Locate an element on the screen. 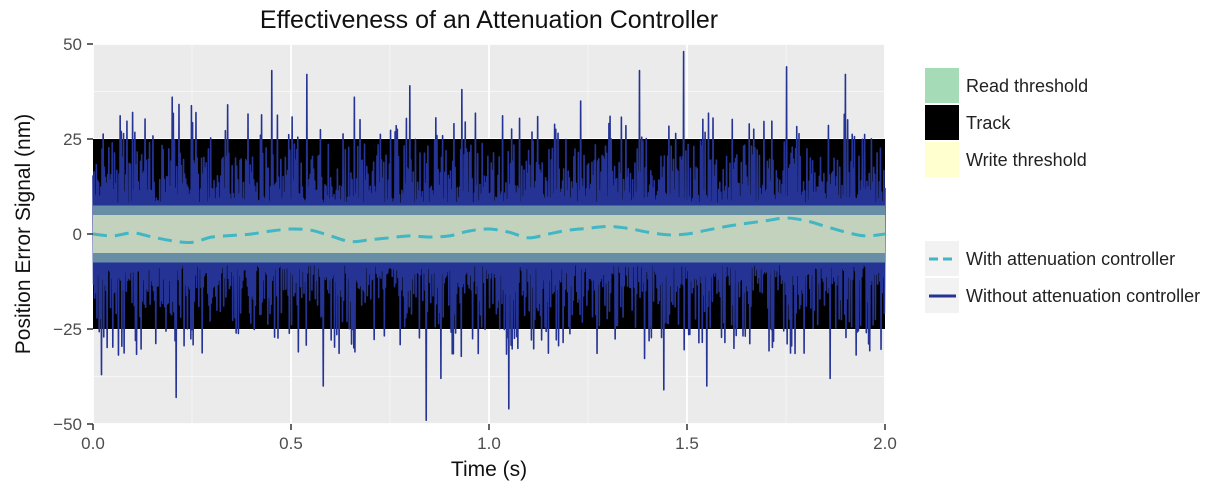 This screenshot has height=484, width=1228. line-with-attenuation is located at coordinates (489, 230).